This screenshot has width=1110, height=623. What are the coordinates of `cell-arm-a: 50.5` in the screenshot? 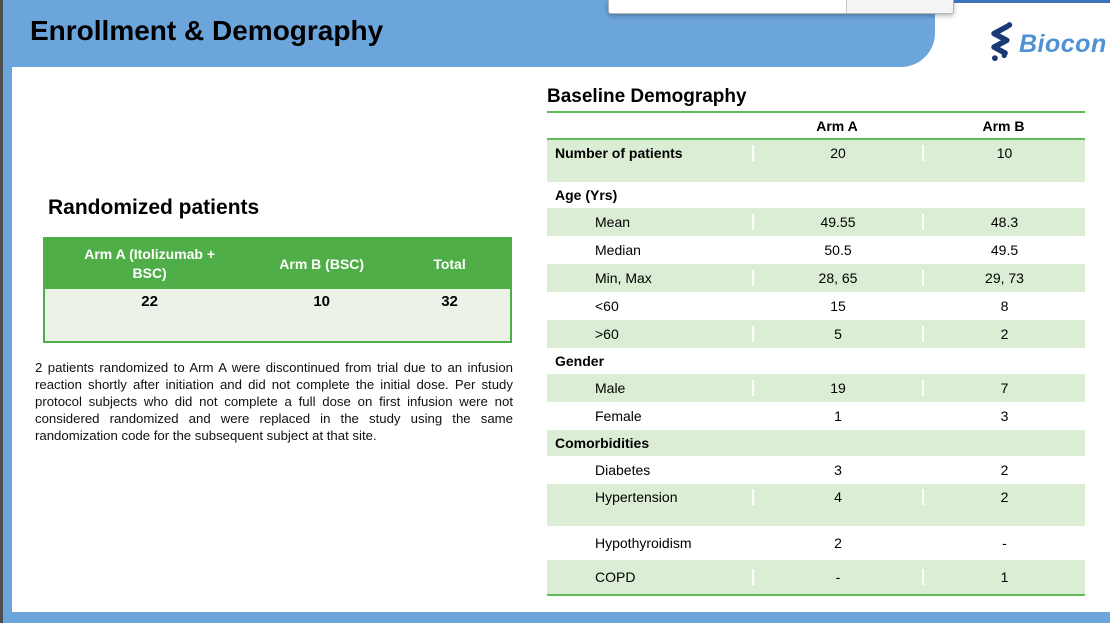 It's located at (837, 250).